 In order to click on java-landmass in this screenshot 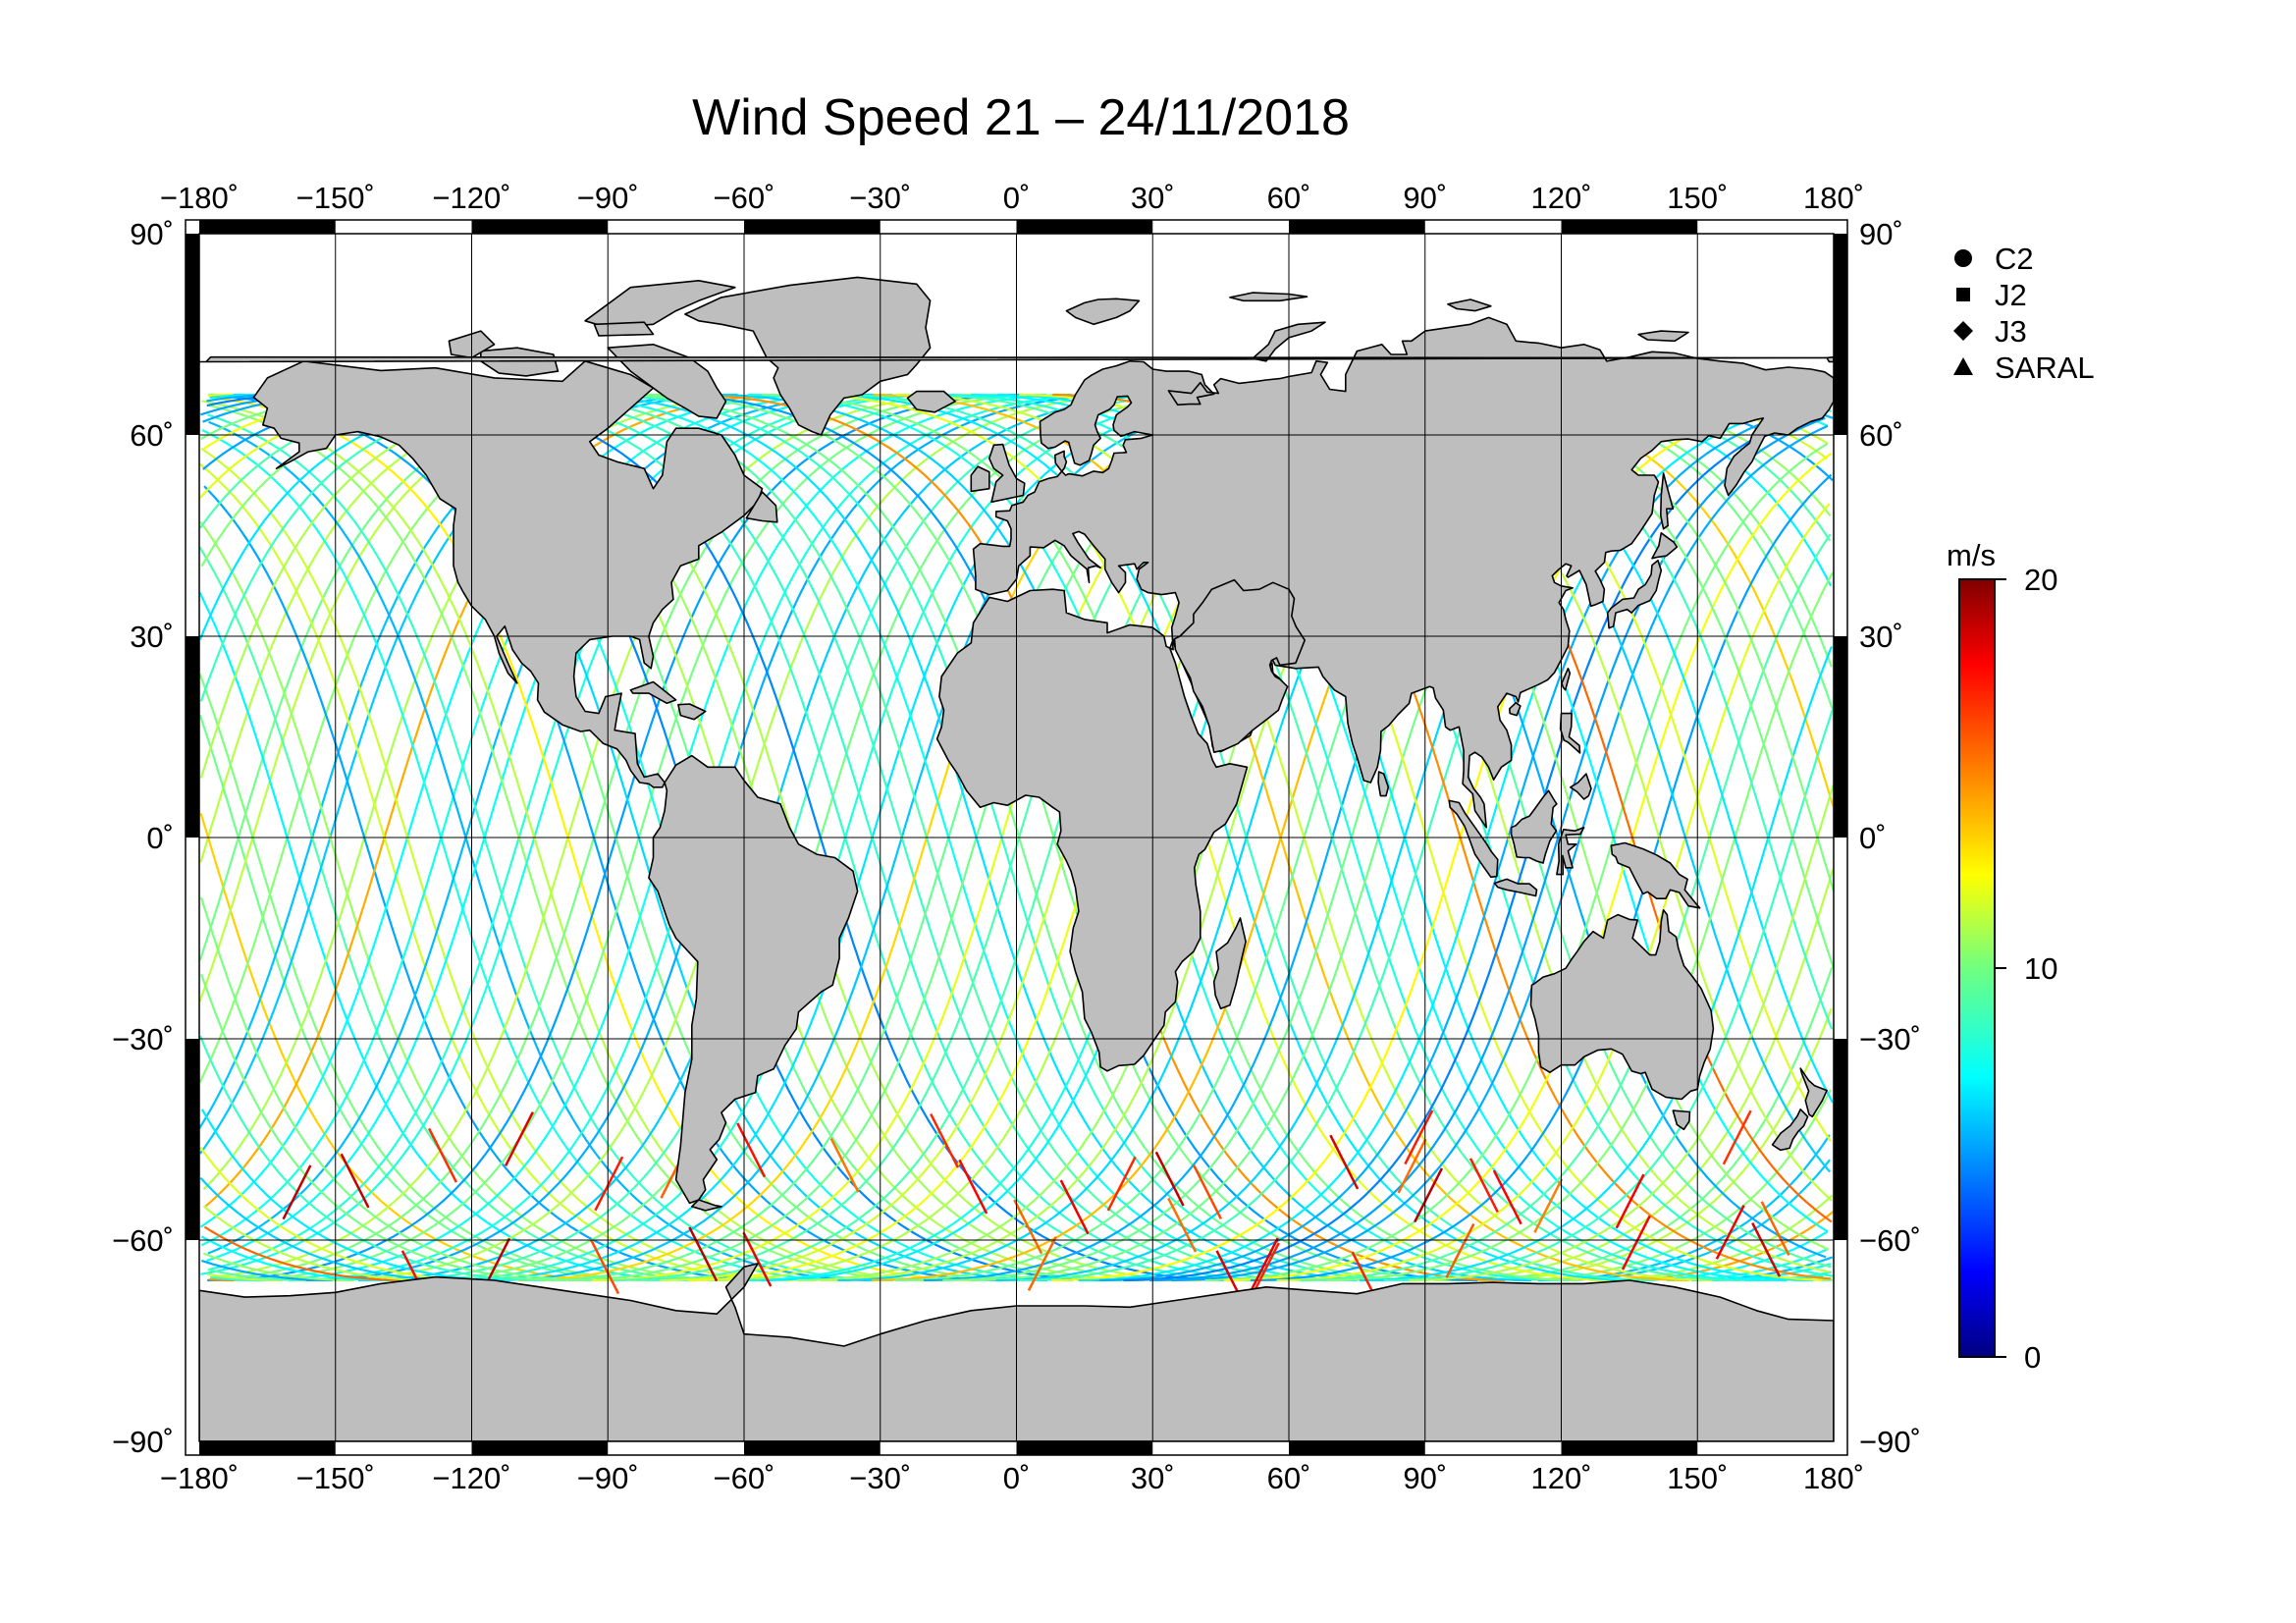, I will do `click(1515, 887)`.